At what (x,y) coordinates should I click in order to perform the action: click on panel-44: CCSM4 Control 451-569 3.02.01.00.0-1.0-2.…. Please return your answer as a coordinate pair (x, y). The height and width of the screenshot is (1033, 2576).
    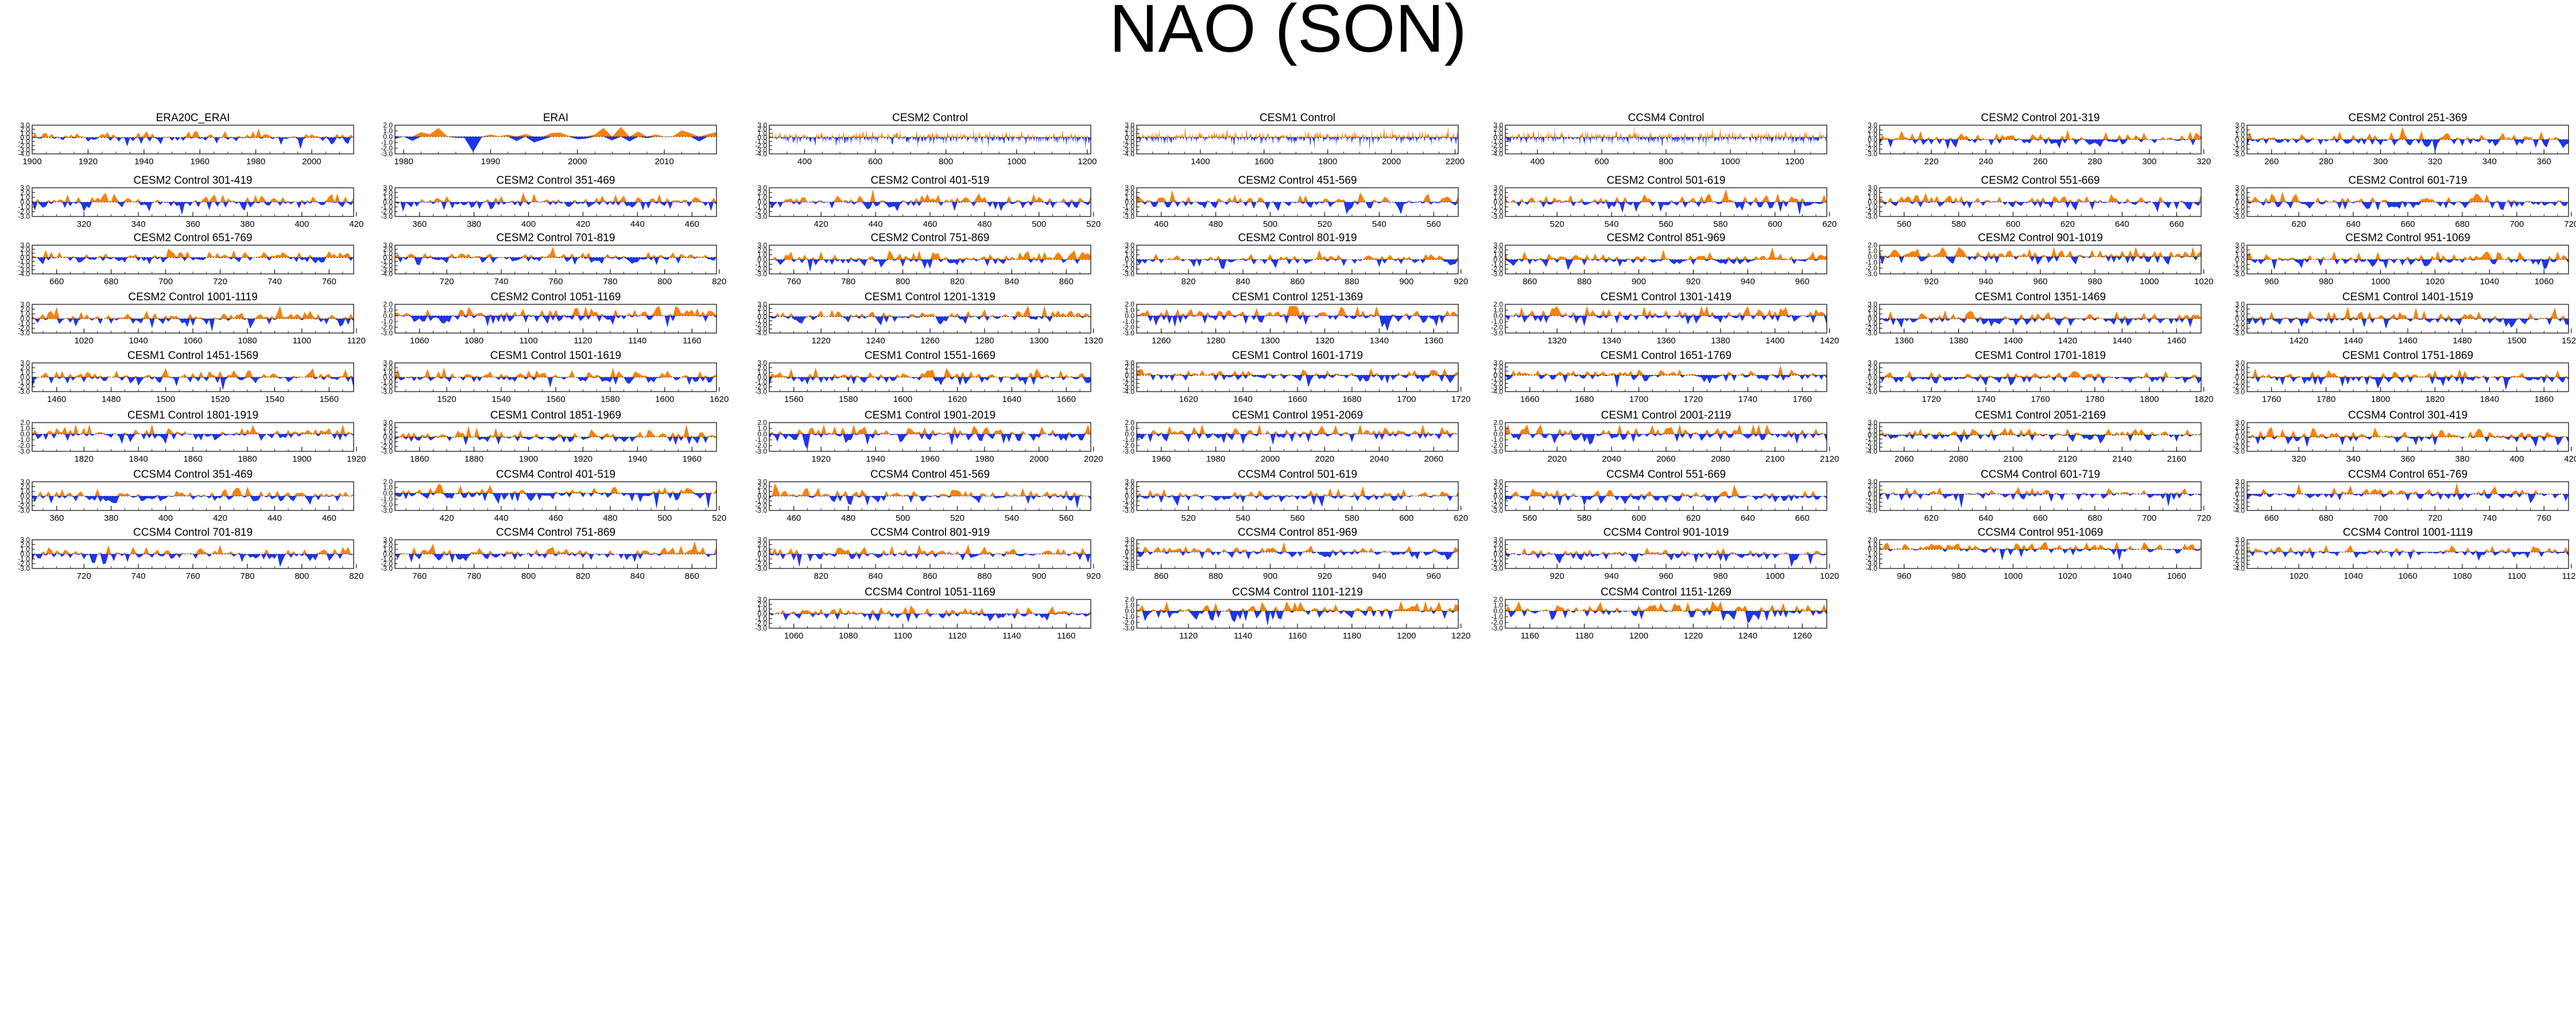
    Looking at the image, I should click on (923, 496).